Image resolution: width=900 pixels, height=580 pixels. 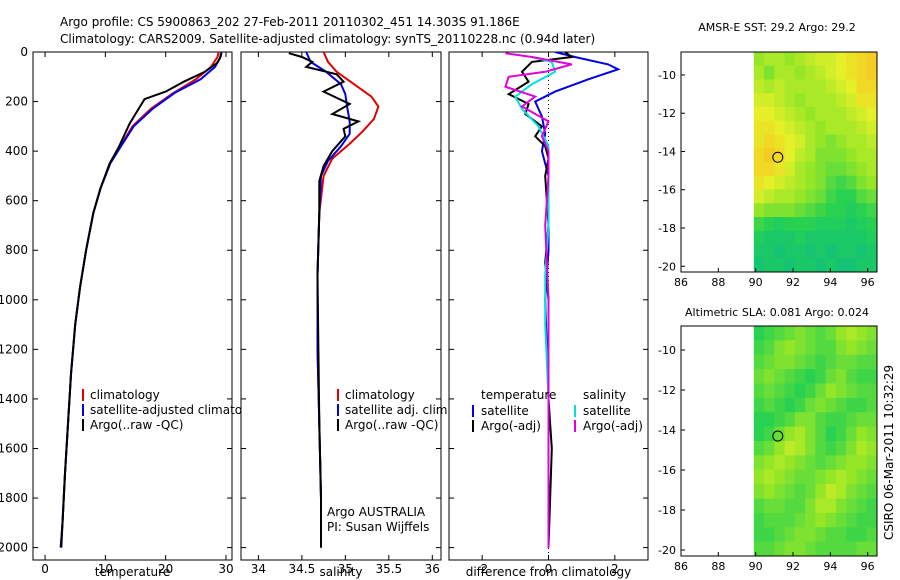 What do you see at coordinates (378, 527) in the screenshot?
I see `operator-annotation: PI: Susan Wijffels` at bounding box center [378, 527].